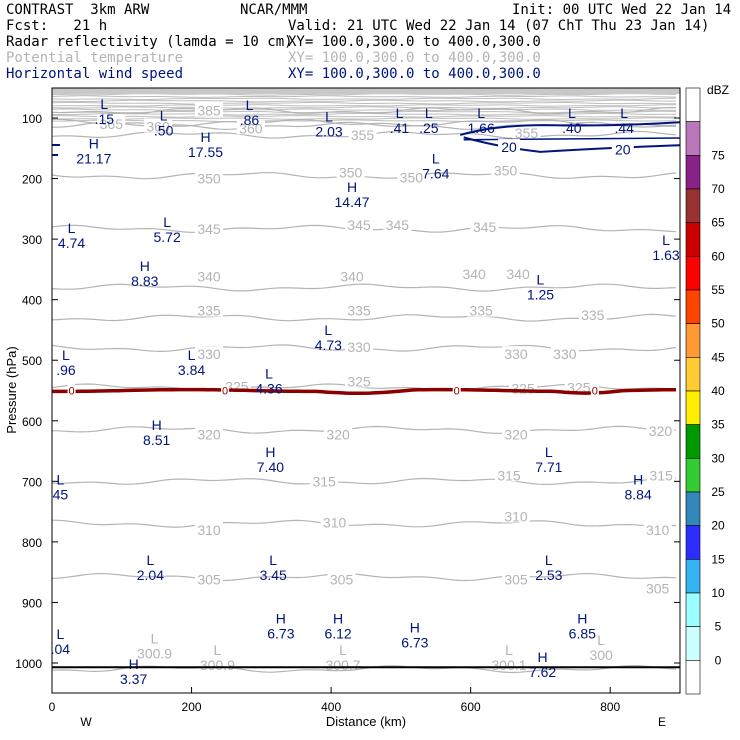 The width and height of the screenshot is (740, 740). What do you see at coordinates (718, 660) in the screenshot?
I see `colorbar-label: 0` at bounding box center [718, 660].